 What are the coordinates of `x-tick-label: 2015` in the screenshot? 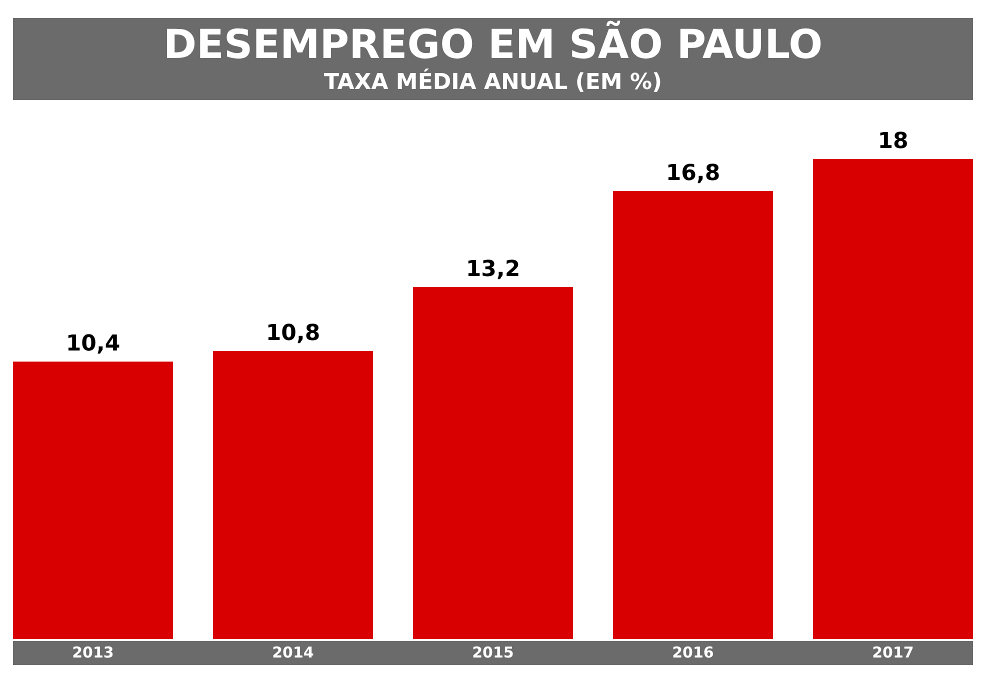 It's located at (493, 653).